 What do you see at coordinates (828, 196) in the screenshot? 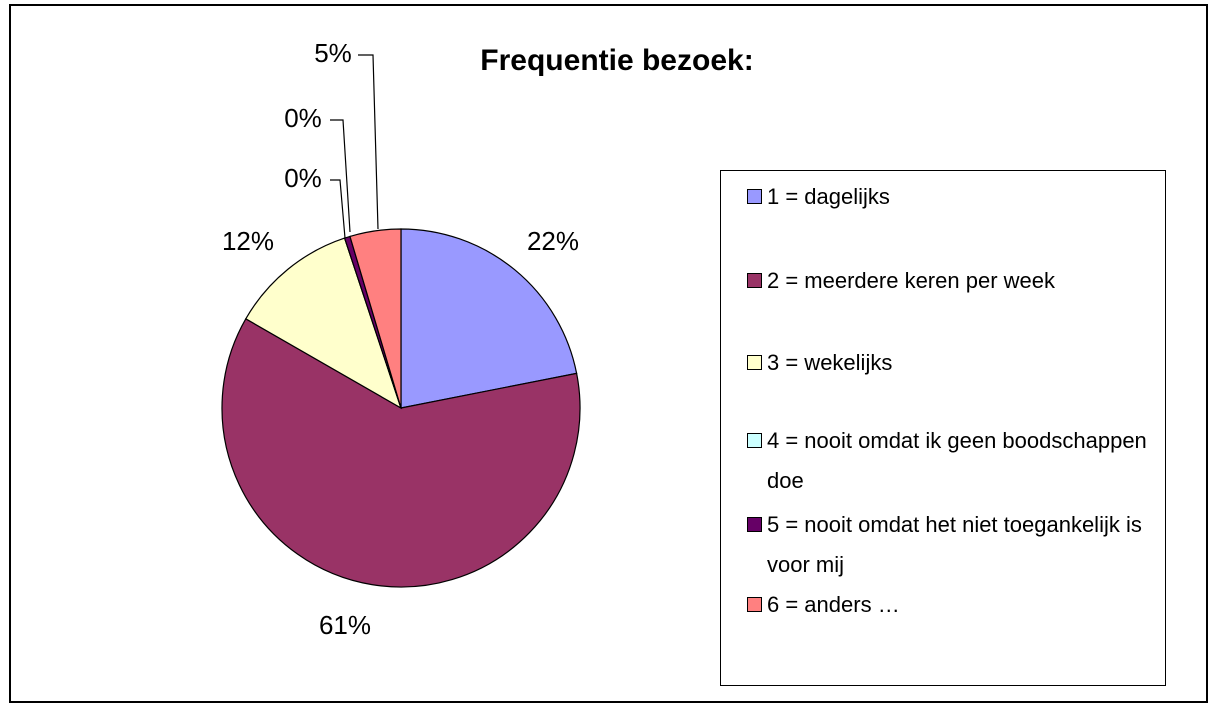
I see `legend-label: 1 = dagelijks` at bounding box center [828, 196].